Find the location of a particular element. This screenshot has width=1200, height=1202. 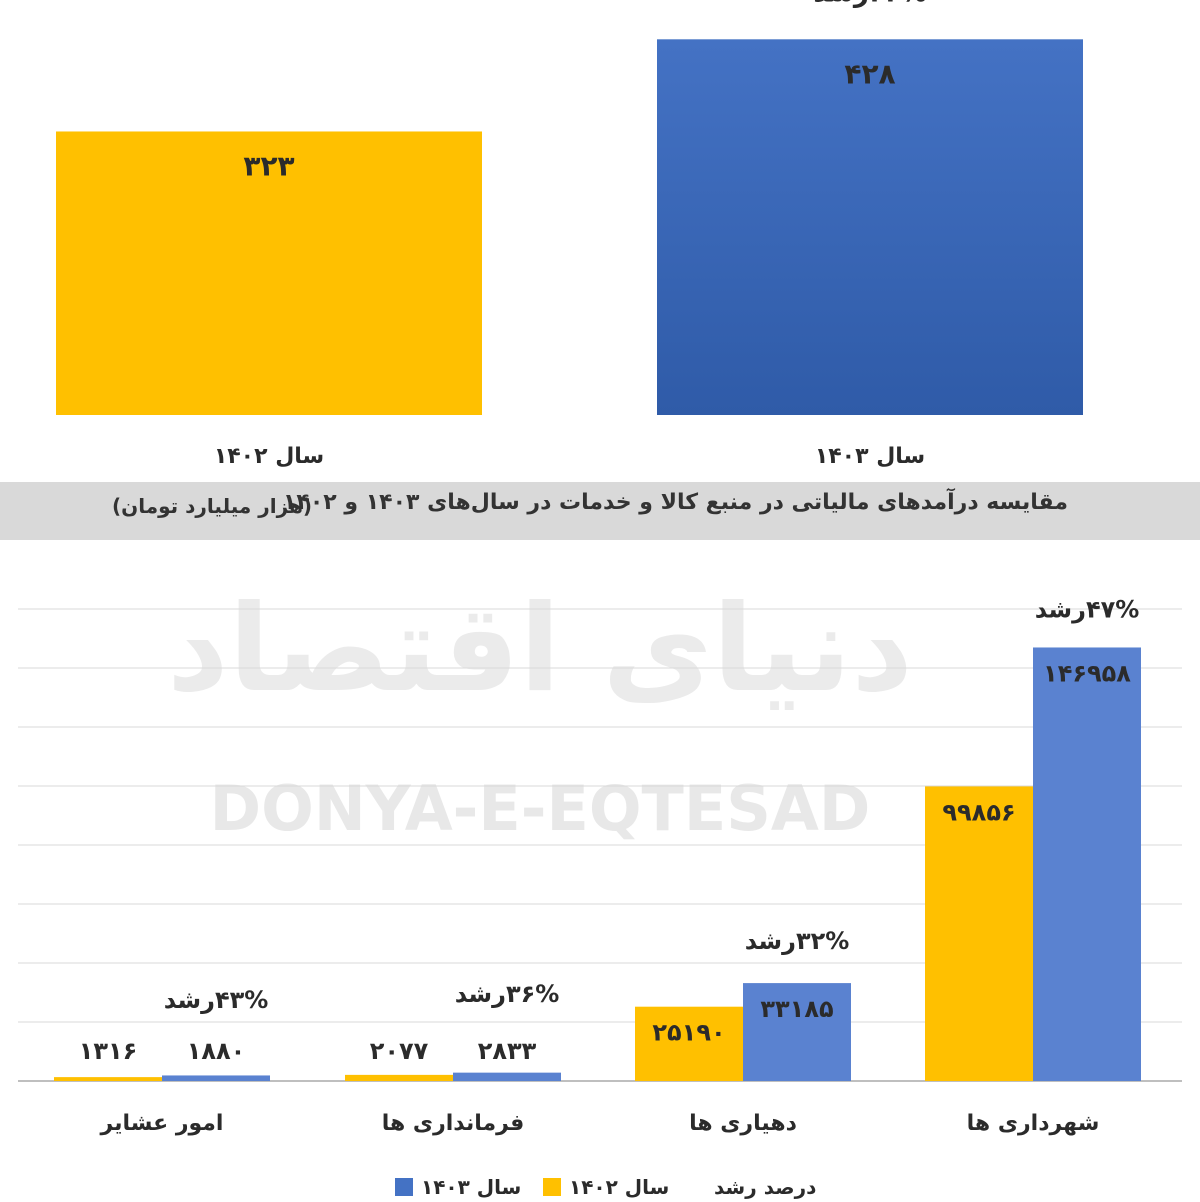

growth-label: ۴۳%رشد is located at coordinates (216, 1000).